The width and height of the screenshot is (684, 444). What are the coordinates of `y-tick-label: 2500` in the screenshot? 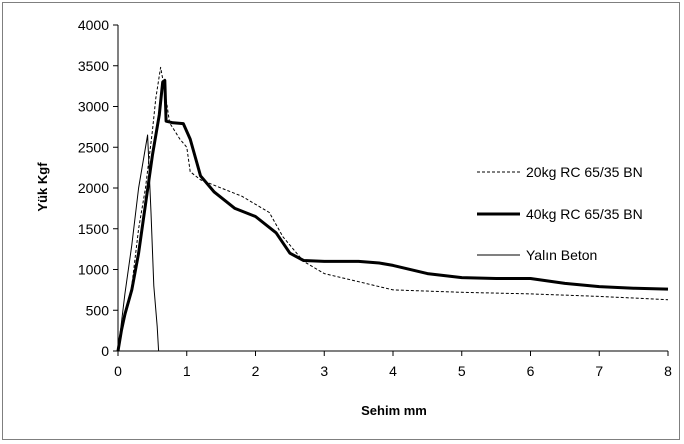 It's located at (93, 147).